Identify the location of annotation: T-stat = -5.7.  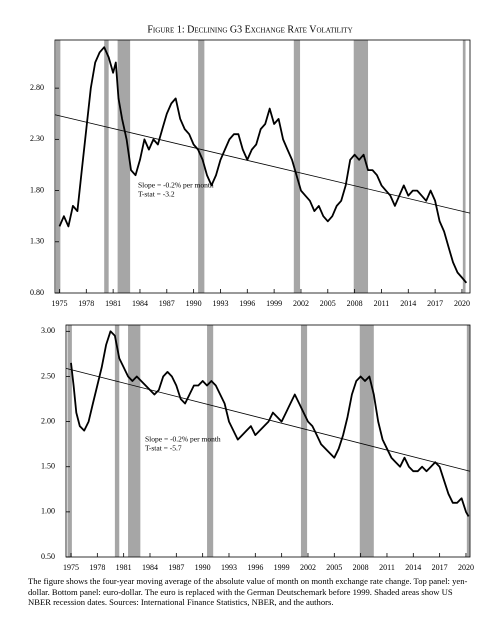
(163, 448).